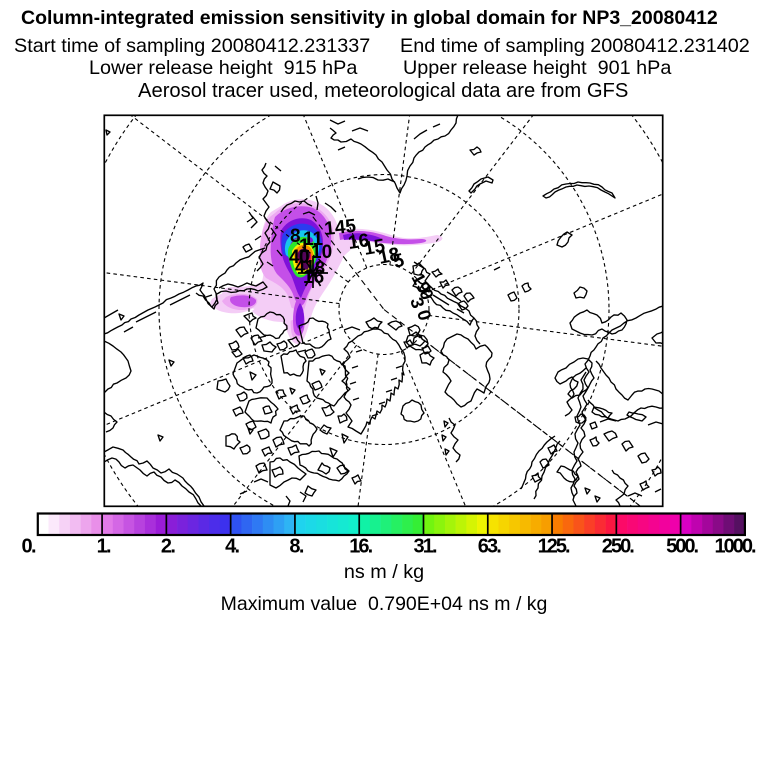  I want to click on svg-text: 1000., so click(736, 546).